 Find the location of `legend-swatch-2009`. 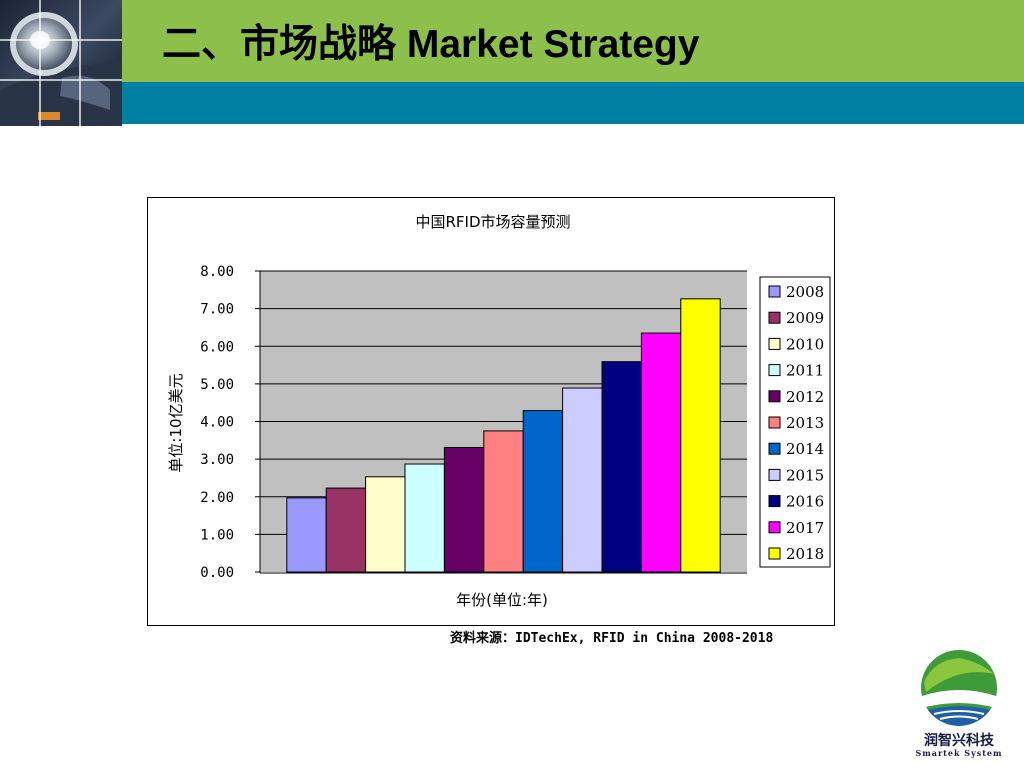

legend-swatch-2009 is located at coordinates (774, 317).